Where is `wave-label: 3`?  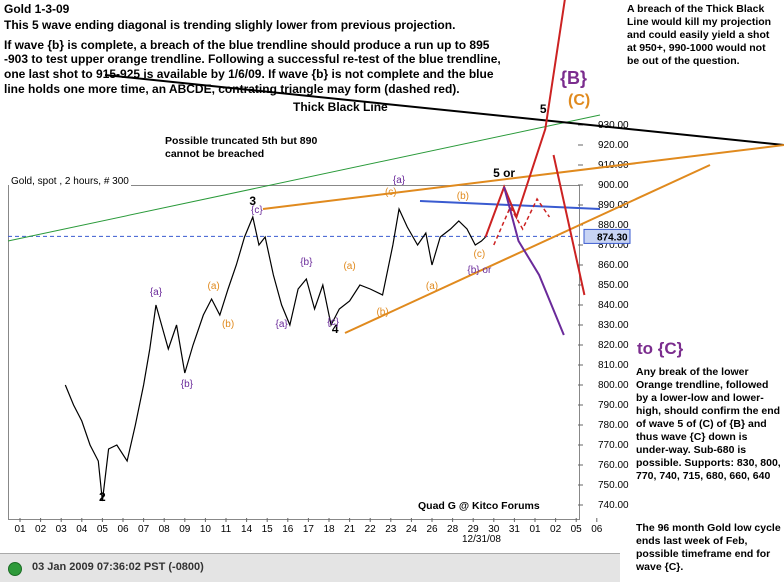
wave-label: 3 is located at coordinates (252, 201).